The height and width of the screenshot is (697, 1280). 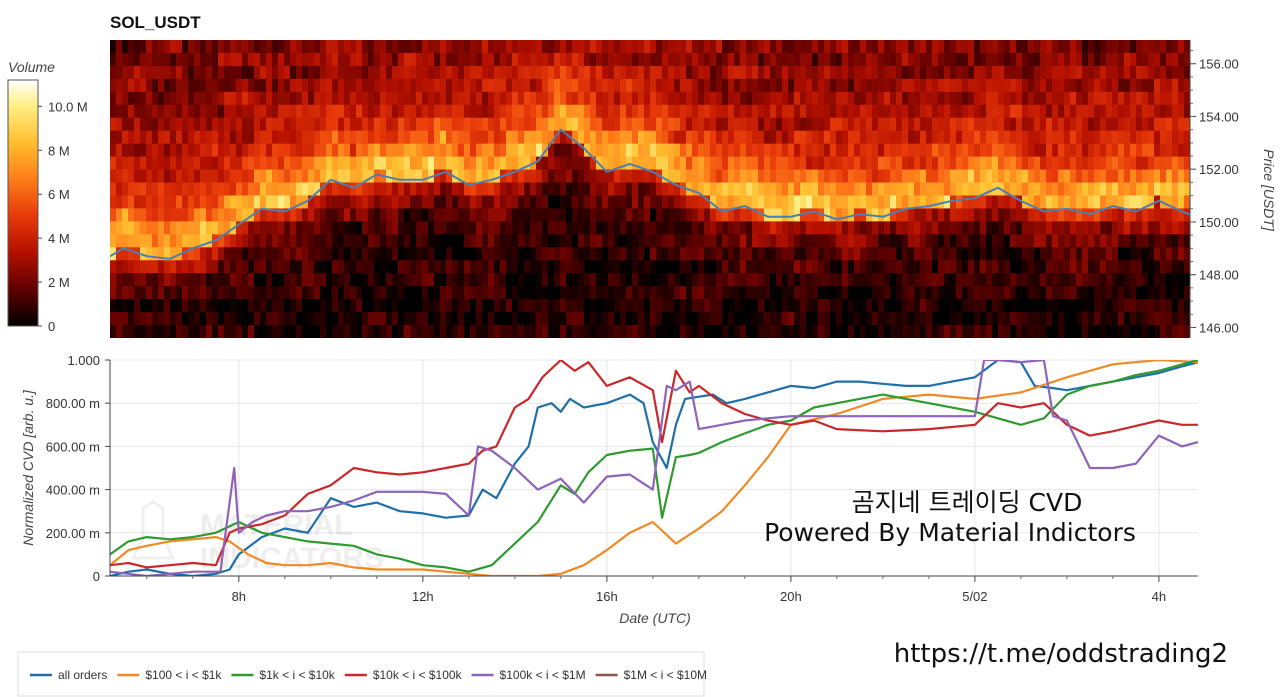 I want to click on cvd-x-tick-label: 4h, so click(x=1159, y=596).